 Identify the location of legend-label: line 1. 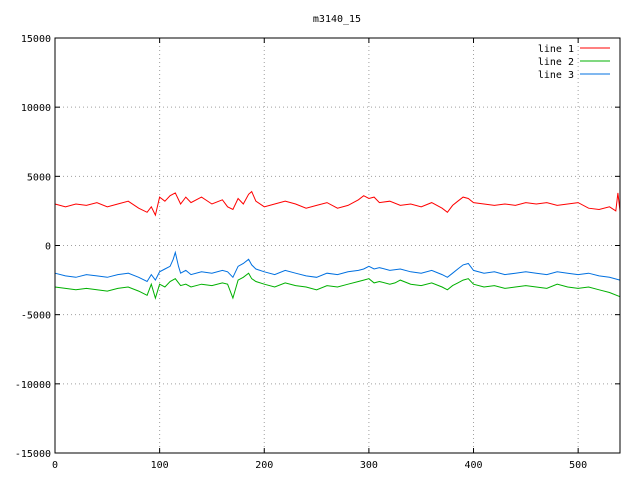
(556, 49).